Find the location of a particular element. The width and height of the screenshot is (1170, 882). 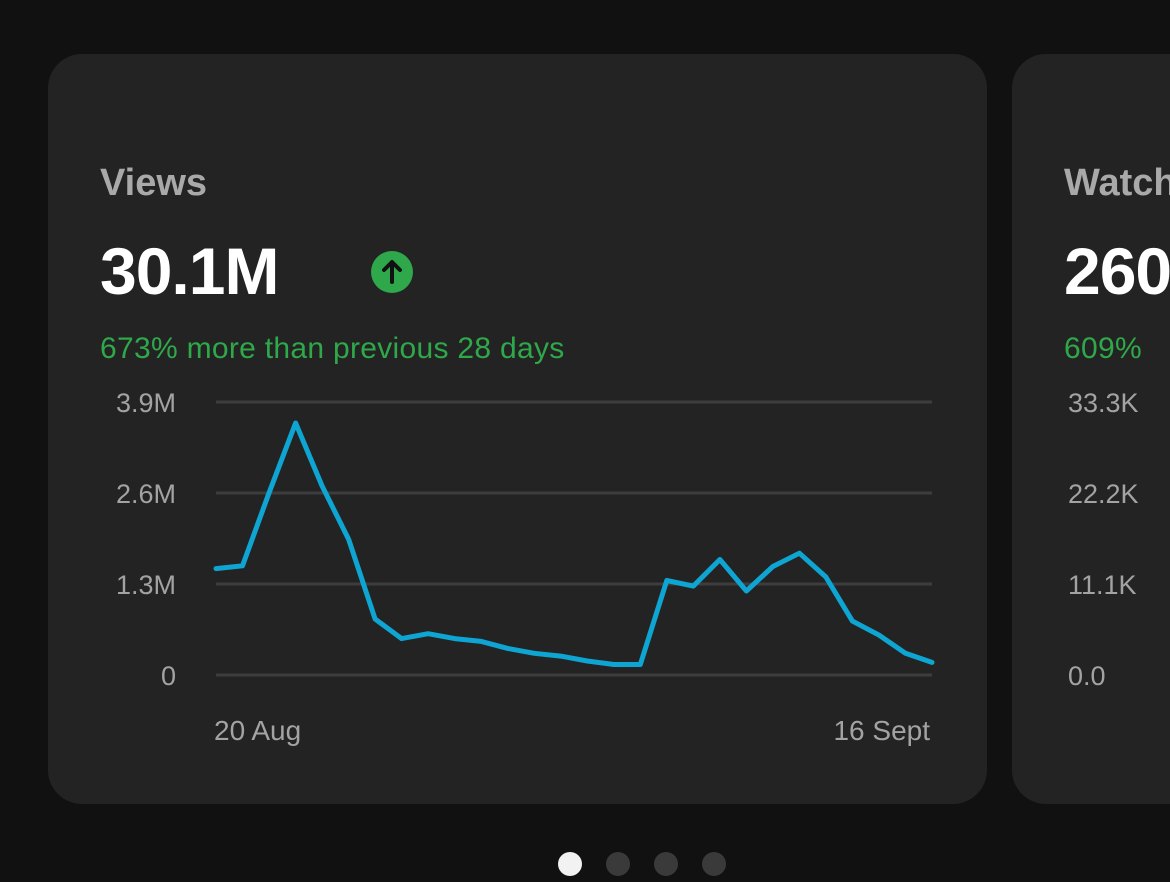

y-tick-label: 22.2K is located at coordinates (1103, 494).